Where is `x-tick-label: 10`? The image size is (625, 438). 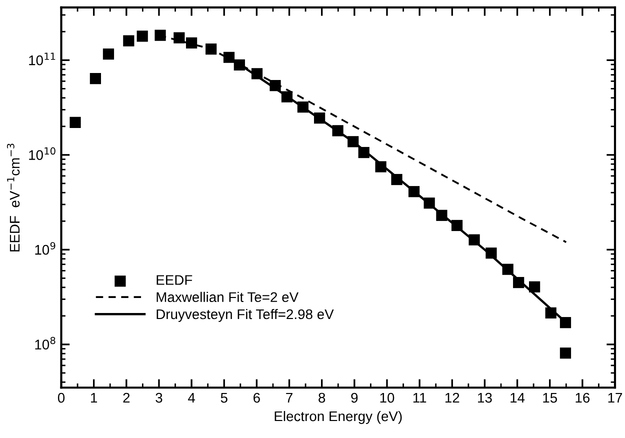
x-tick-label: 10 is located at coordinates (387, 397).